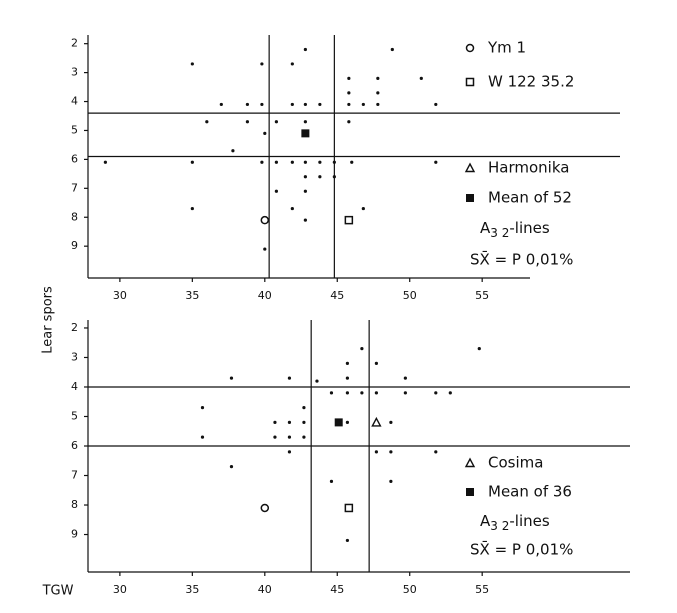 The width and height of the screenshot is (677, 613). I want to click on x-tick-label: 50, so click(410, 295).